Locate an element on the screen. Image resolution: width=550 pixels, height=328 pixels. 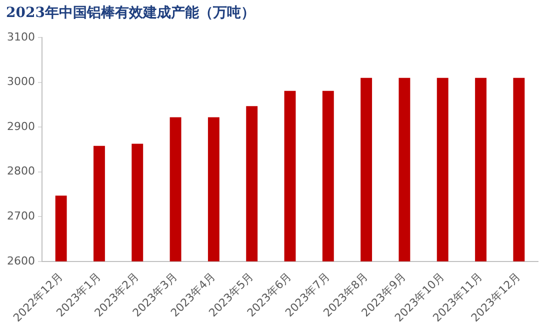
y-tick-label: 3000 is located at coordinates (20, 81).